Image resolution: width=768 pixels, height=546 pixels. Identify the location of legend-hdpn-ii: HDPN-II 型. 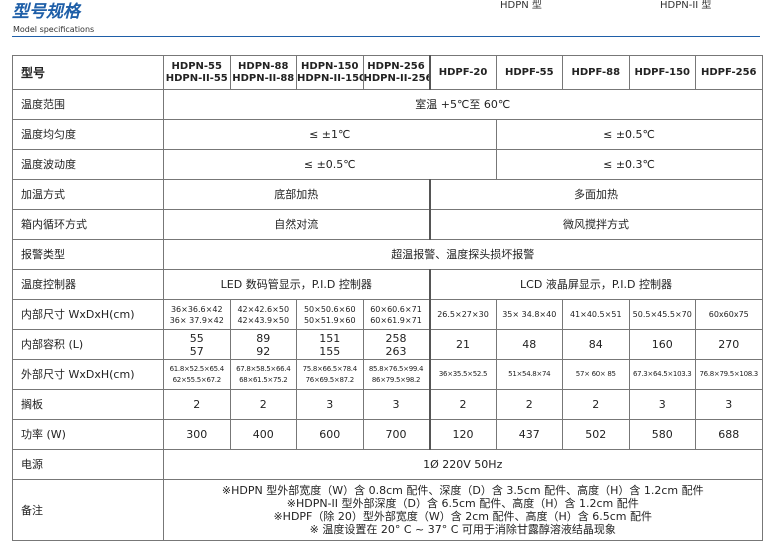
(686, 5).